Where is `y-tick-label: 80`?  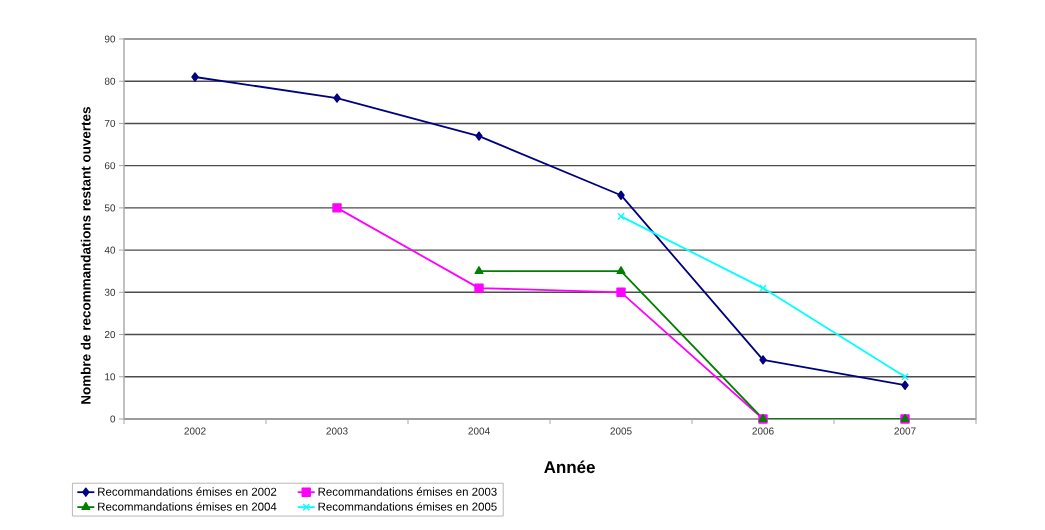
y-tick-label: 80 is located at coordinates (110, 81).